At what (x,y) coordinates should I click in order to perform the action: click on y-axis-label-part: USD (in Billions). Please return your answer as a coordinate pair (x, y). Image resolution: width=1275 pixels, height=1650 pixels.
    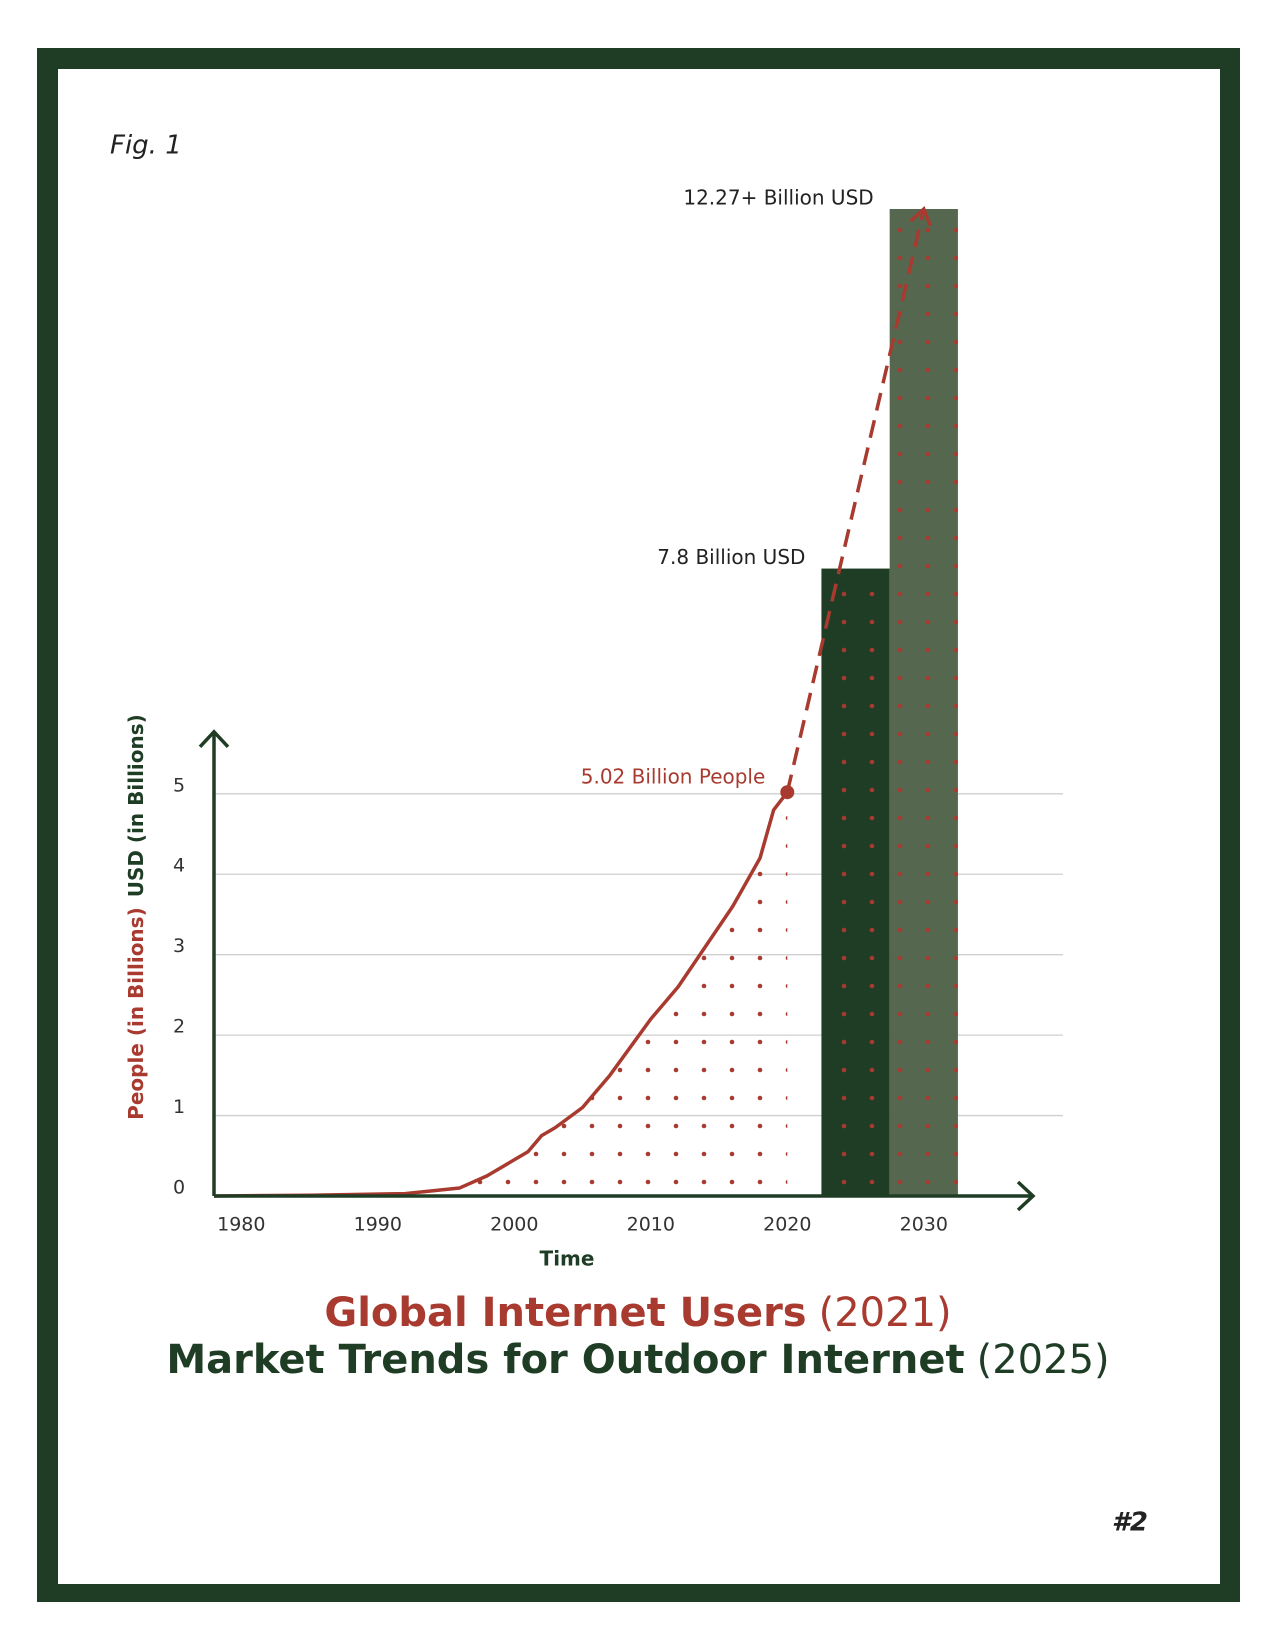
    Looking at the image, I should click on (136, 805).